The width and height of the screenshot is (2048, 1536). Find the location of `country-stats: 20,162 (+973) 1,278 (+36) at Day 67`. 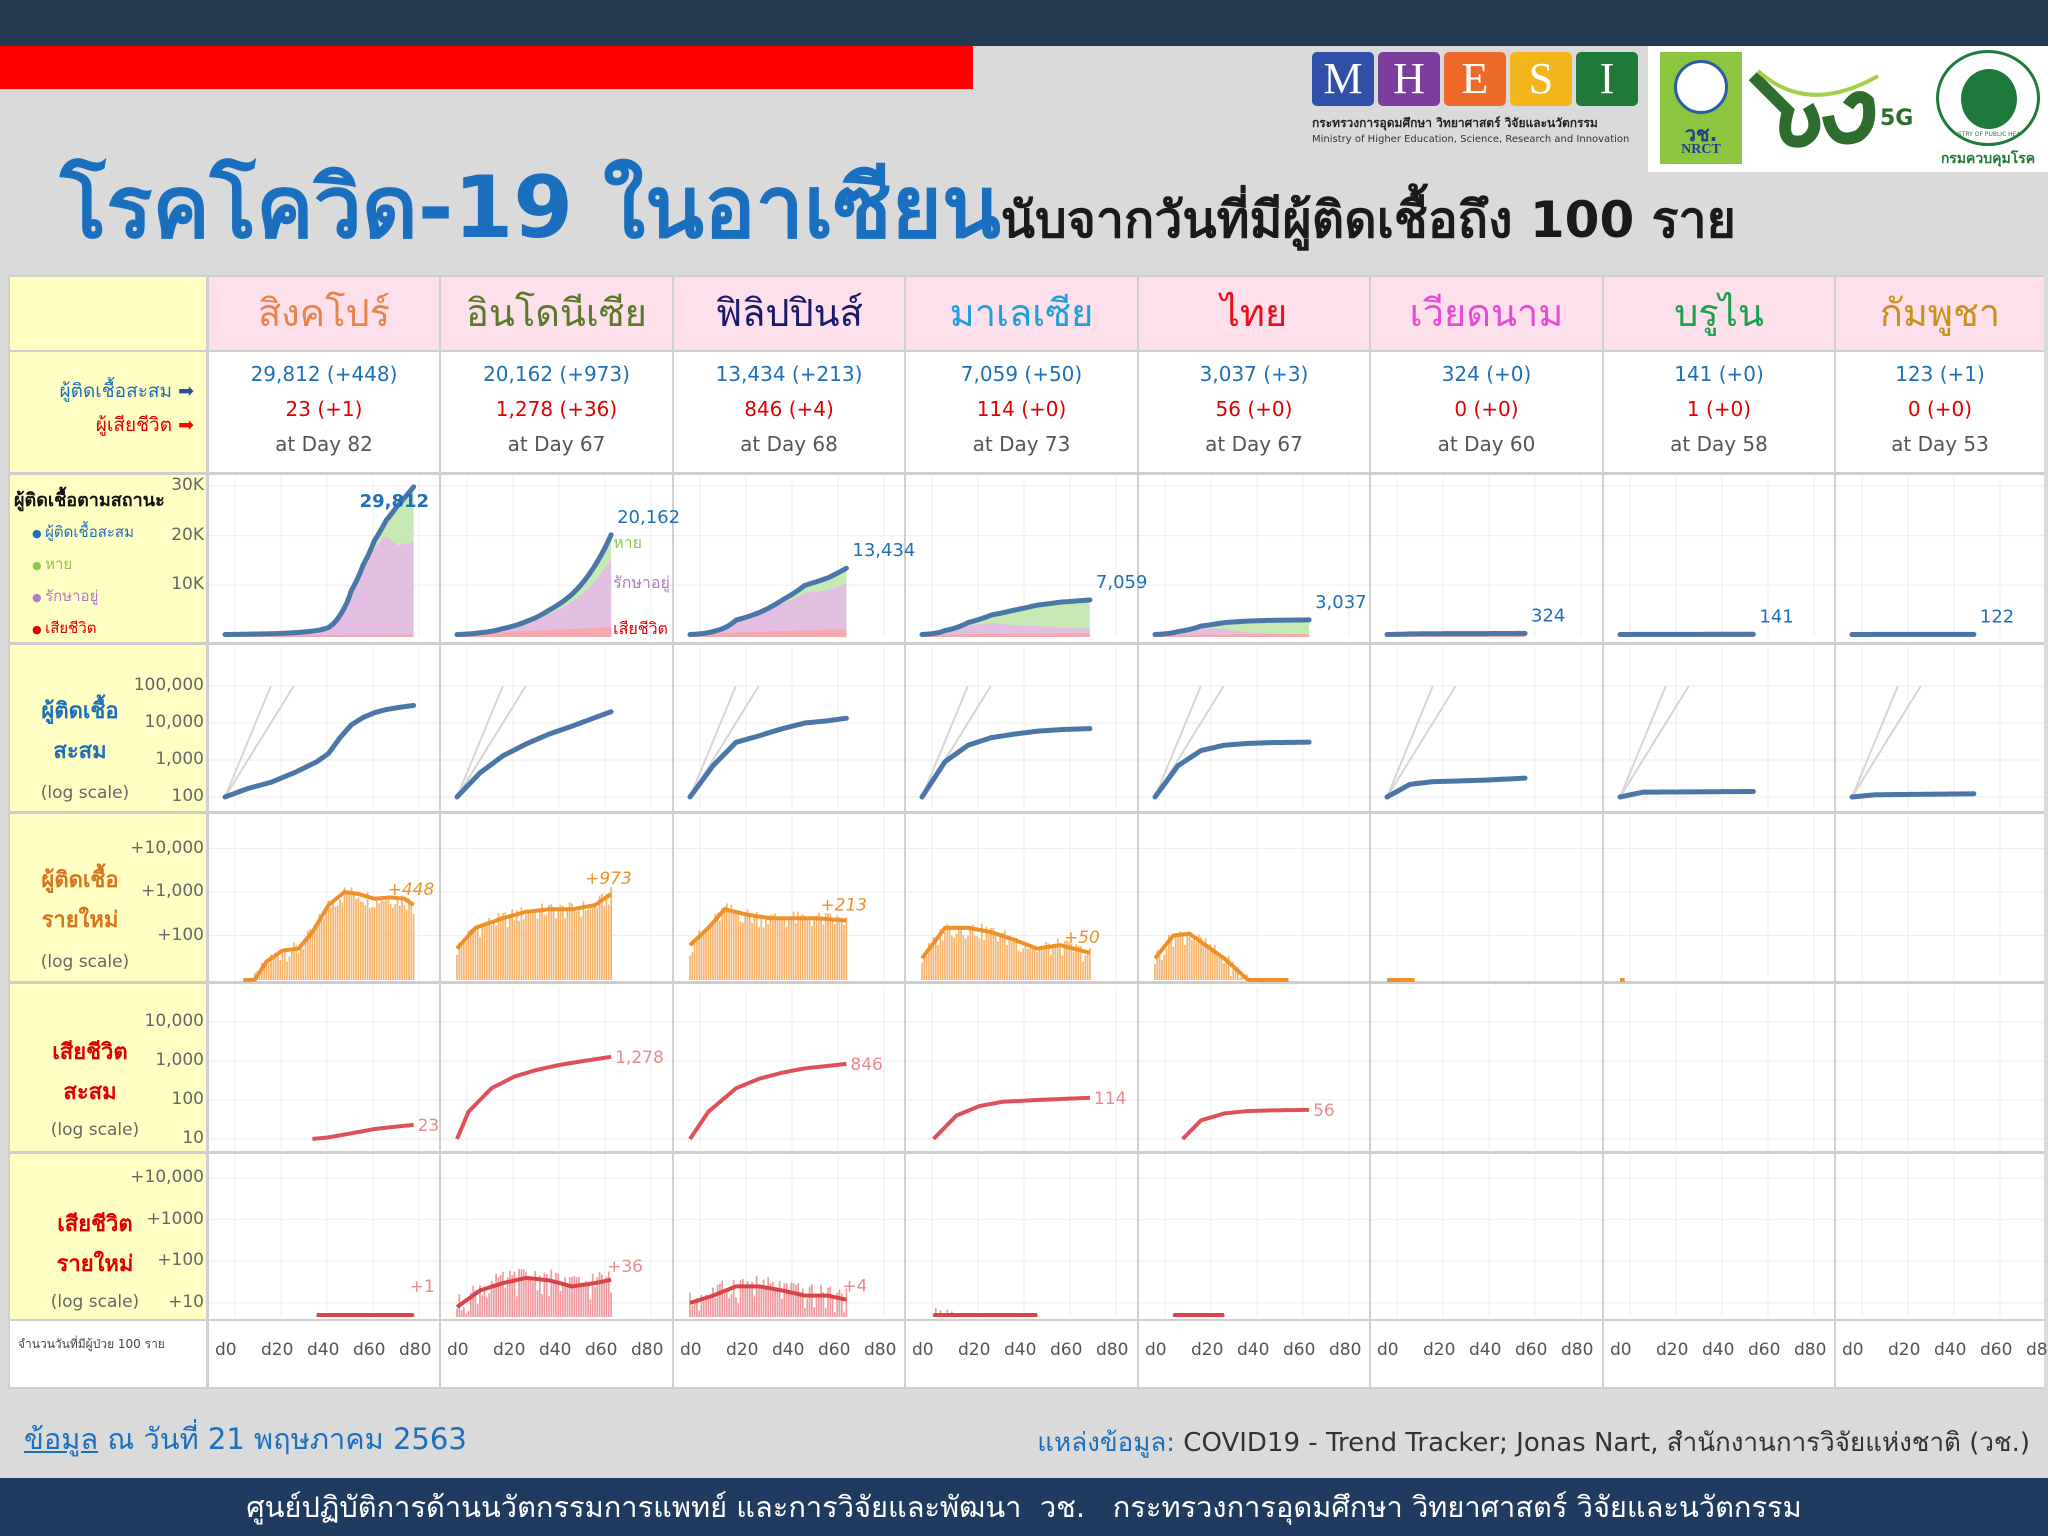

country-stats: 20,162 (+973) 1,278 (+36) at Day 67 is located at coordinates (556, 412).